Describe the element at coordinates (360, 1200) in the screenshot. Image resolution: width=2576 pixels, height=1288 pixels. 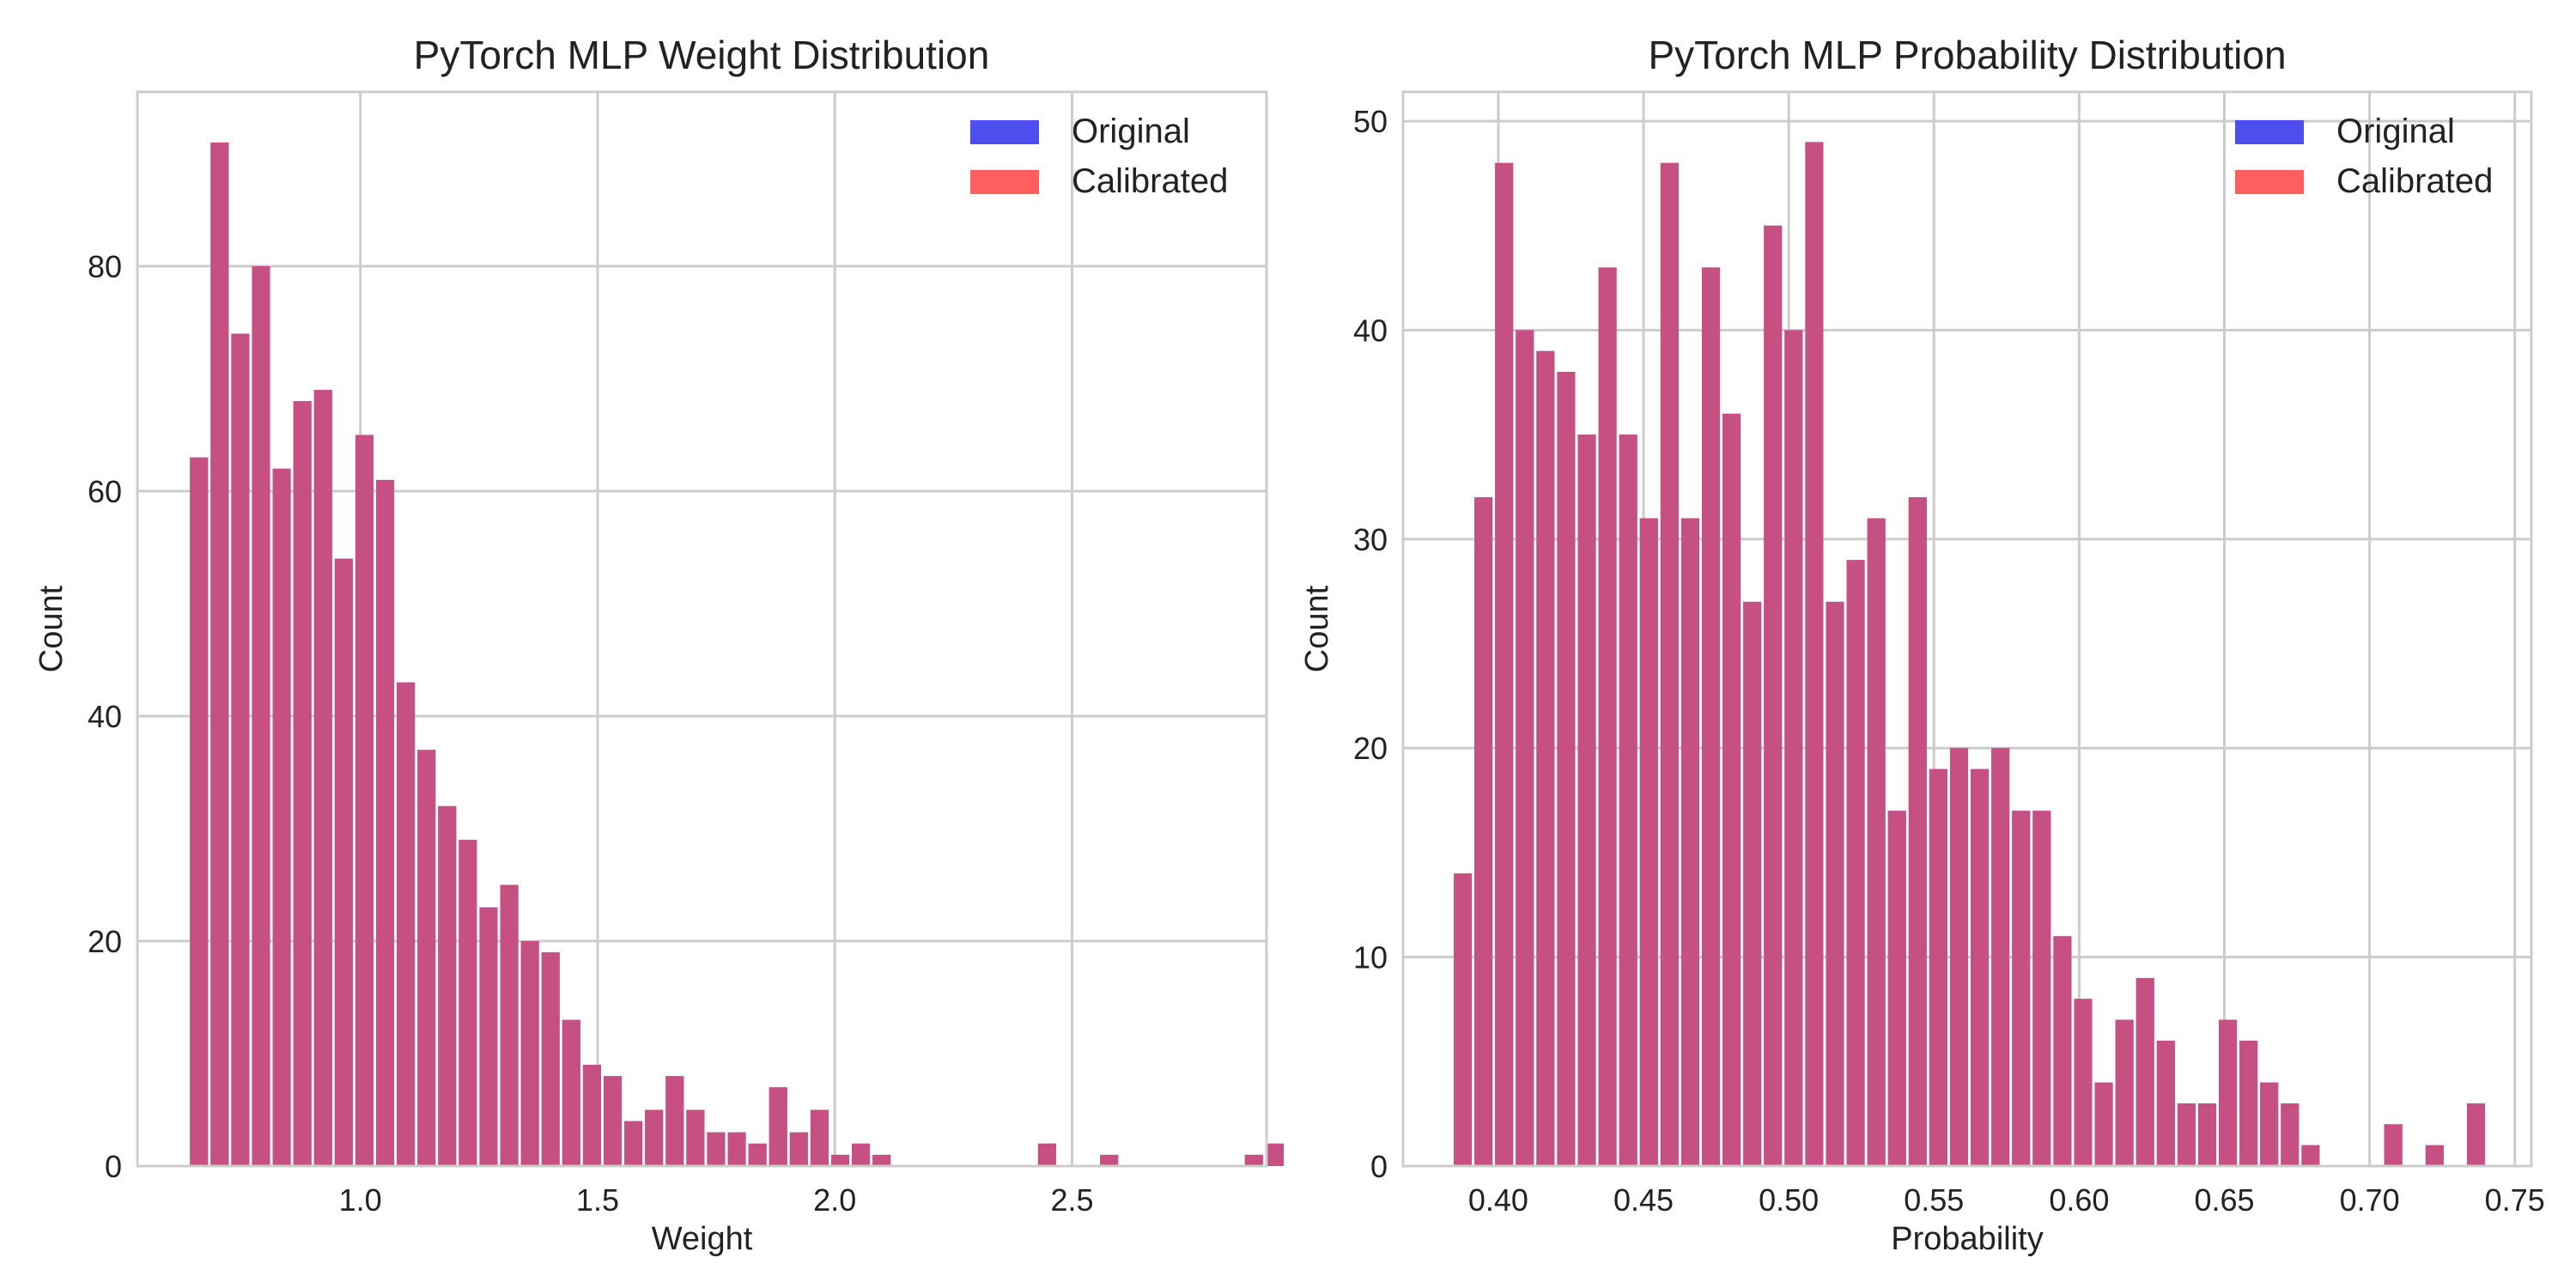
I see `weight-x-tick-label: 1.0` at that location.